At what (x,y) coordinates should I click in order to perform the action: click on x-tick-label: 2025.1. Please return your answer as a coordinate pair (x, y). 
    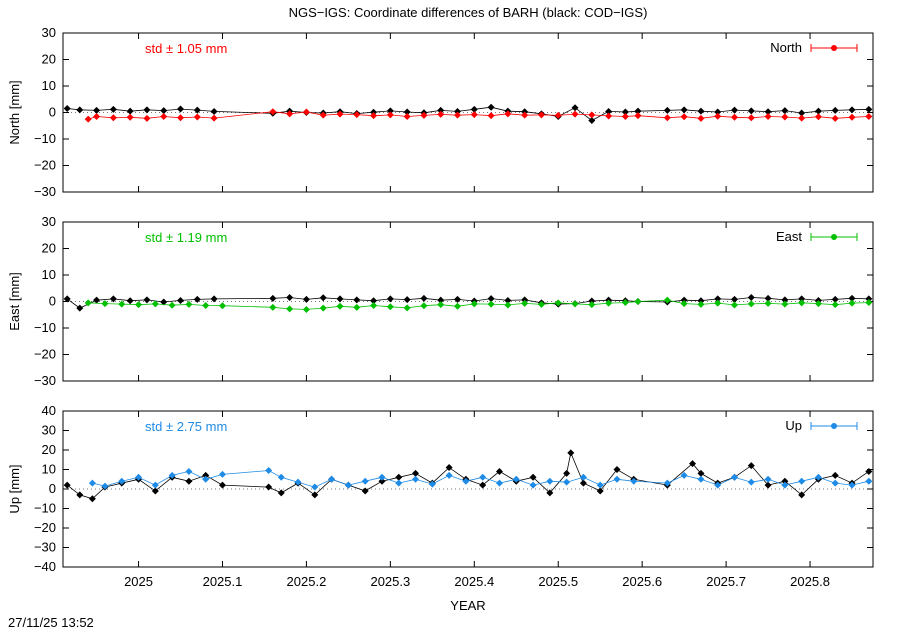
    Looking at the image, I should click on (223, 581).